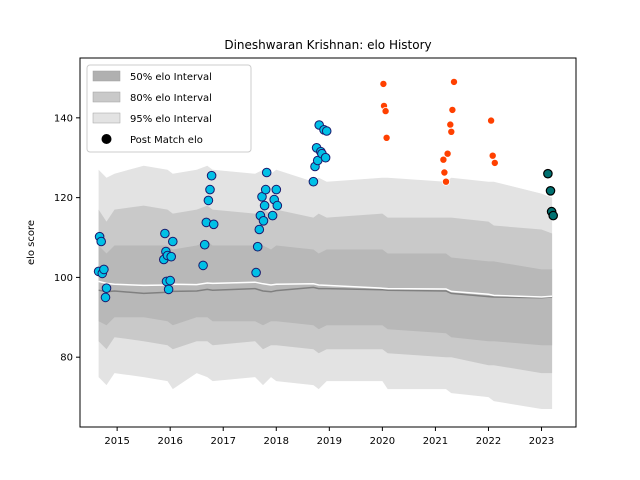  Describe the element at coordinates (171, 119) in the screenshot. I see `legend-label: 95% elo Interval` at that location.